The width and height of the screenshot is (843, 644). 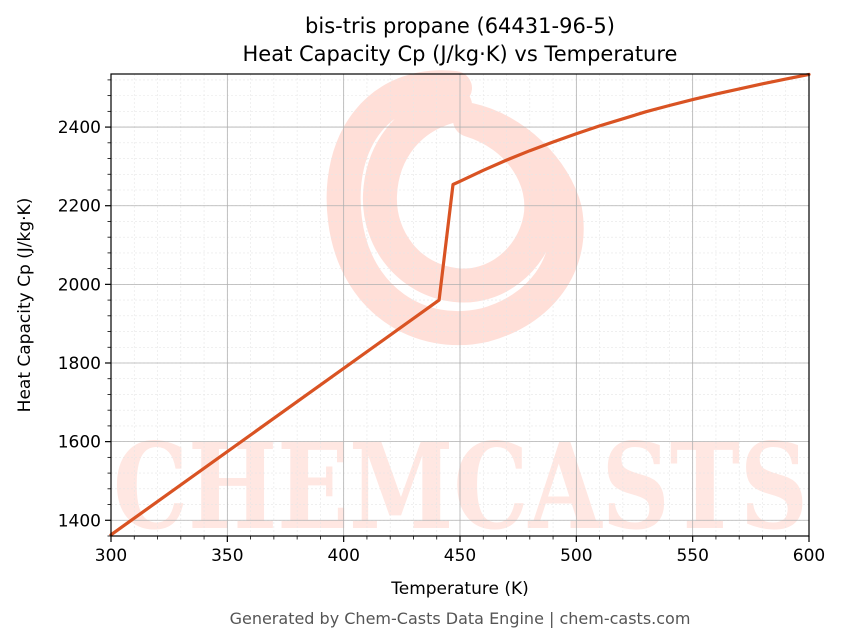 What do you see at coordinates (25, 305) in the screenshot?
I see `y-axis-label: Heat Capacity Cp (J/kg·K)` at bounding box center [25, 305].